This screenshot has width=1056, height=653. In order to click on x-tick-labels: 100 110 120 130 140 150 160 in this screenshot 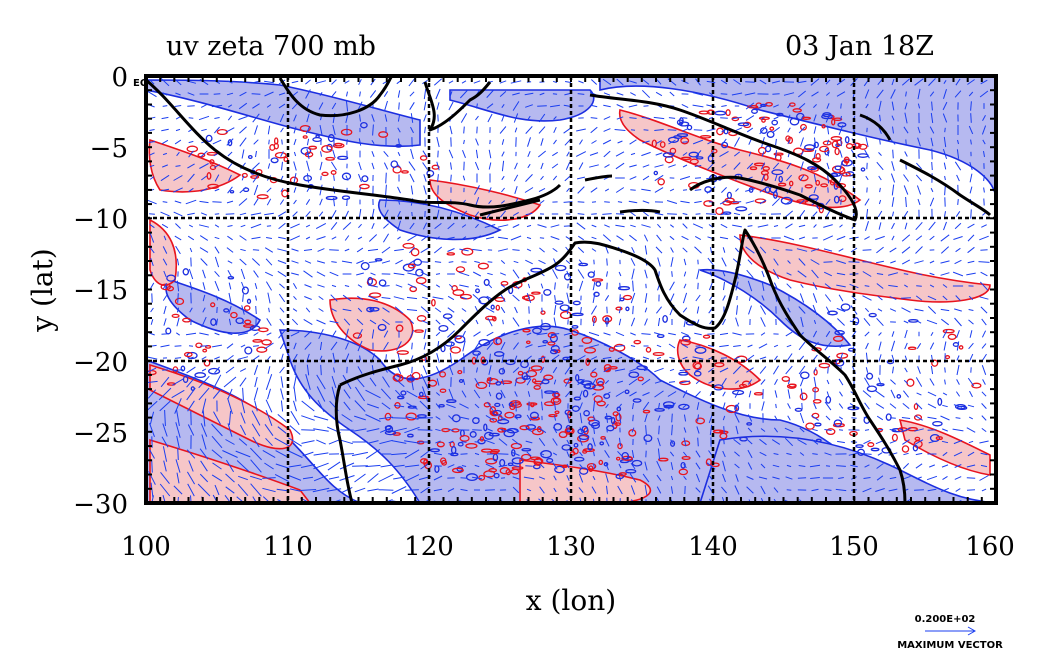, I will do `click(568, 547)`.